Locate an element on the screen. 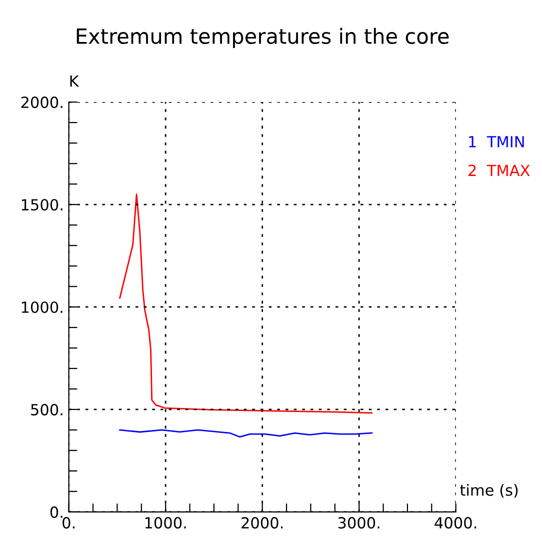 This screenshot has height=540, width=542. text: 2 TMAX is located at coordinates (499, 170).